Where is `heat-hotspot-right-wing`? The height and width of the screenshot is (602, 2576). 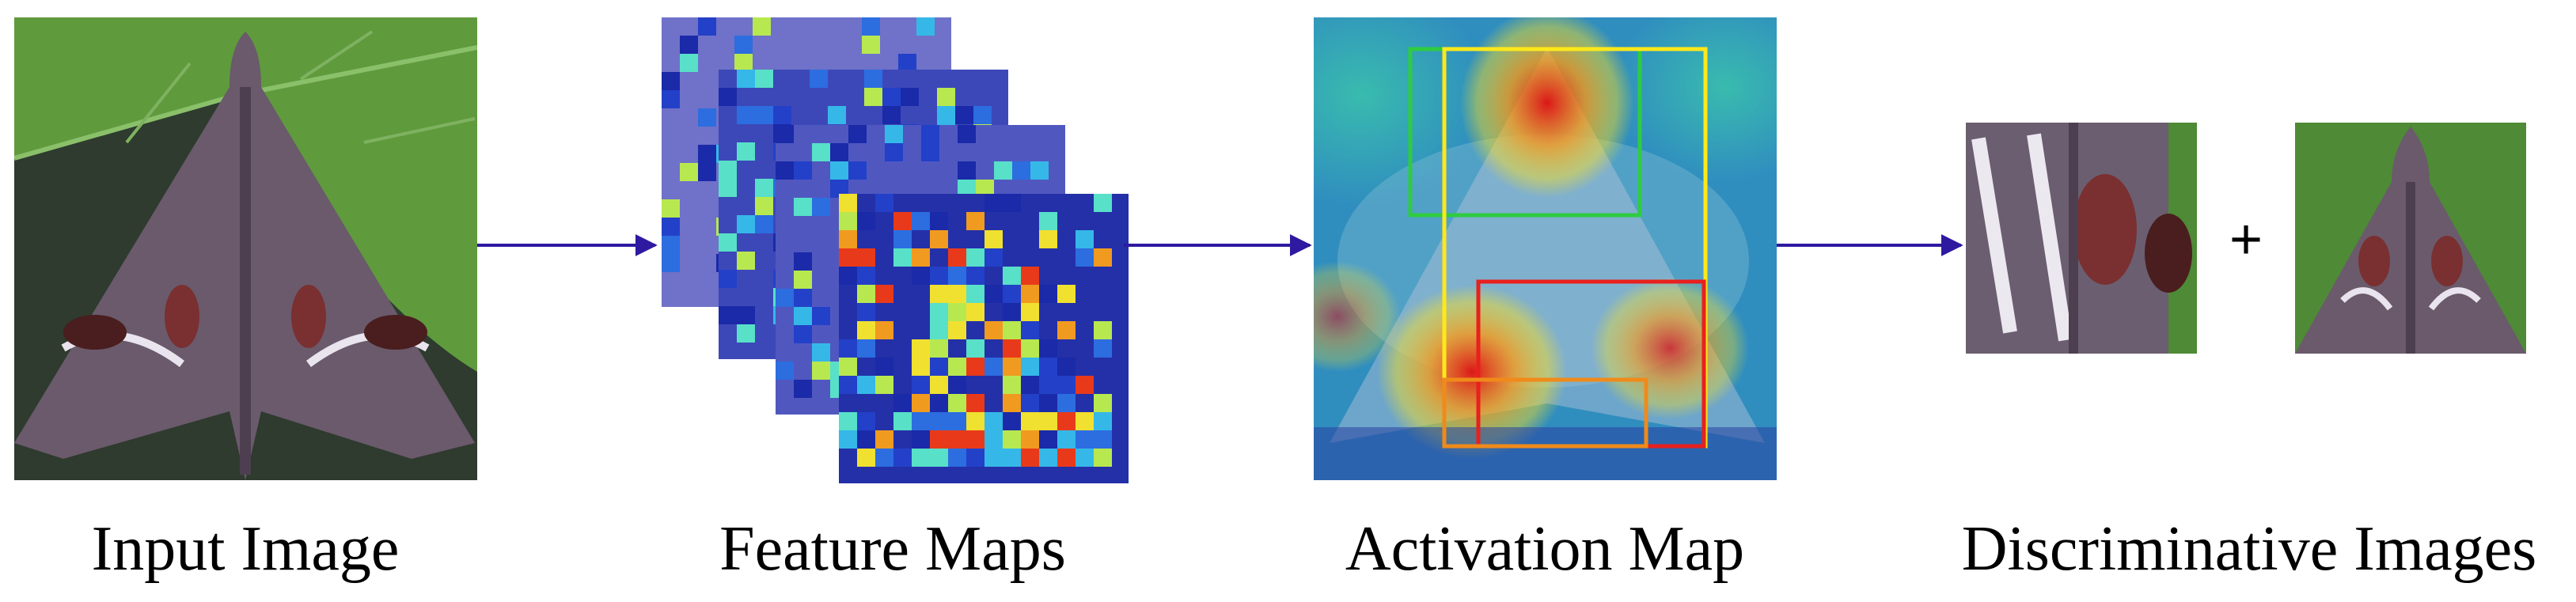
heat-hotspot-right-wing is located at coordinates (1670, 348).